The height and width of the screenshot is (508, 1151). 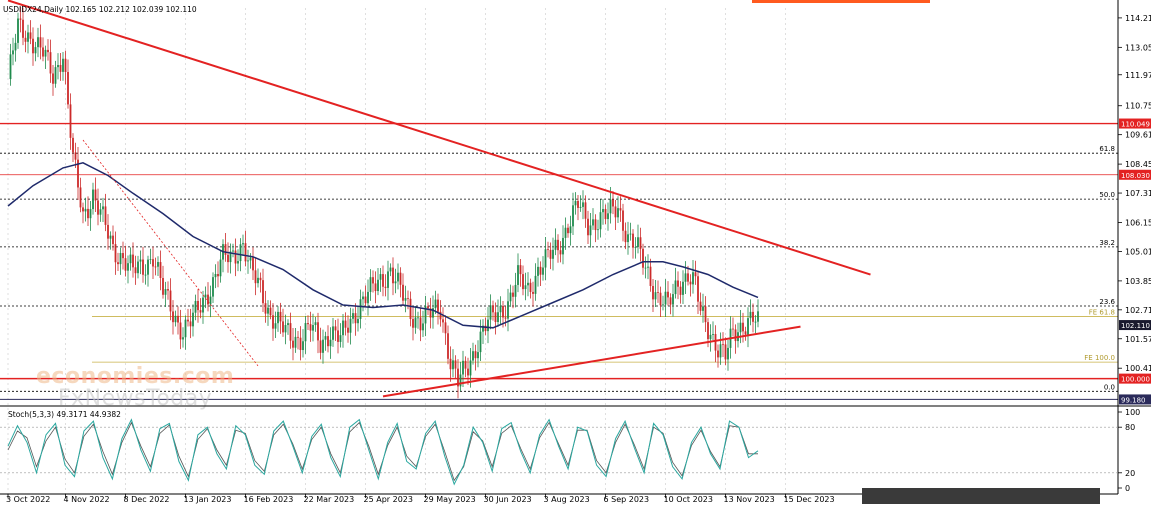 What do you see at coordinates (1133, 400) in the screenshot?
I see `level-price-label: 99.180` at bounding box center [1133, 400].